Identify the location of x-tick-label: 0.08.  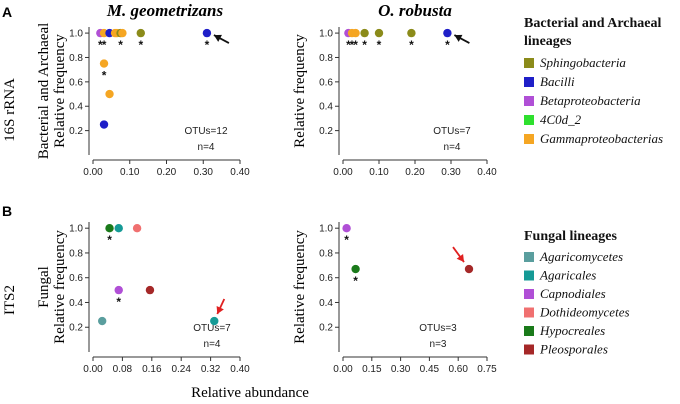
(123, 369).